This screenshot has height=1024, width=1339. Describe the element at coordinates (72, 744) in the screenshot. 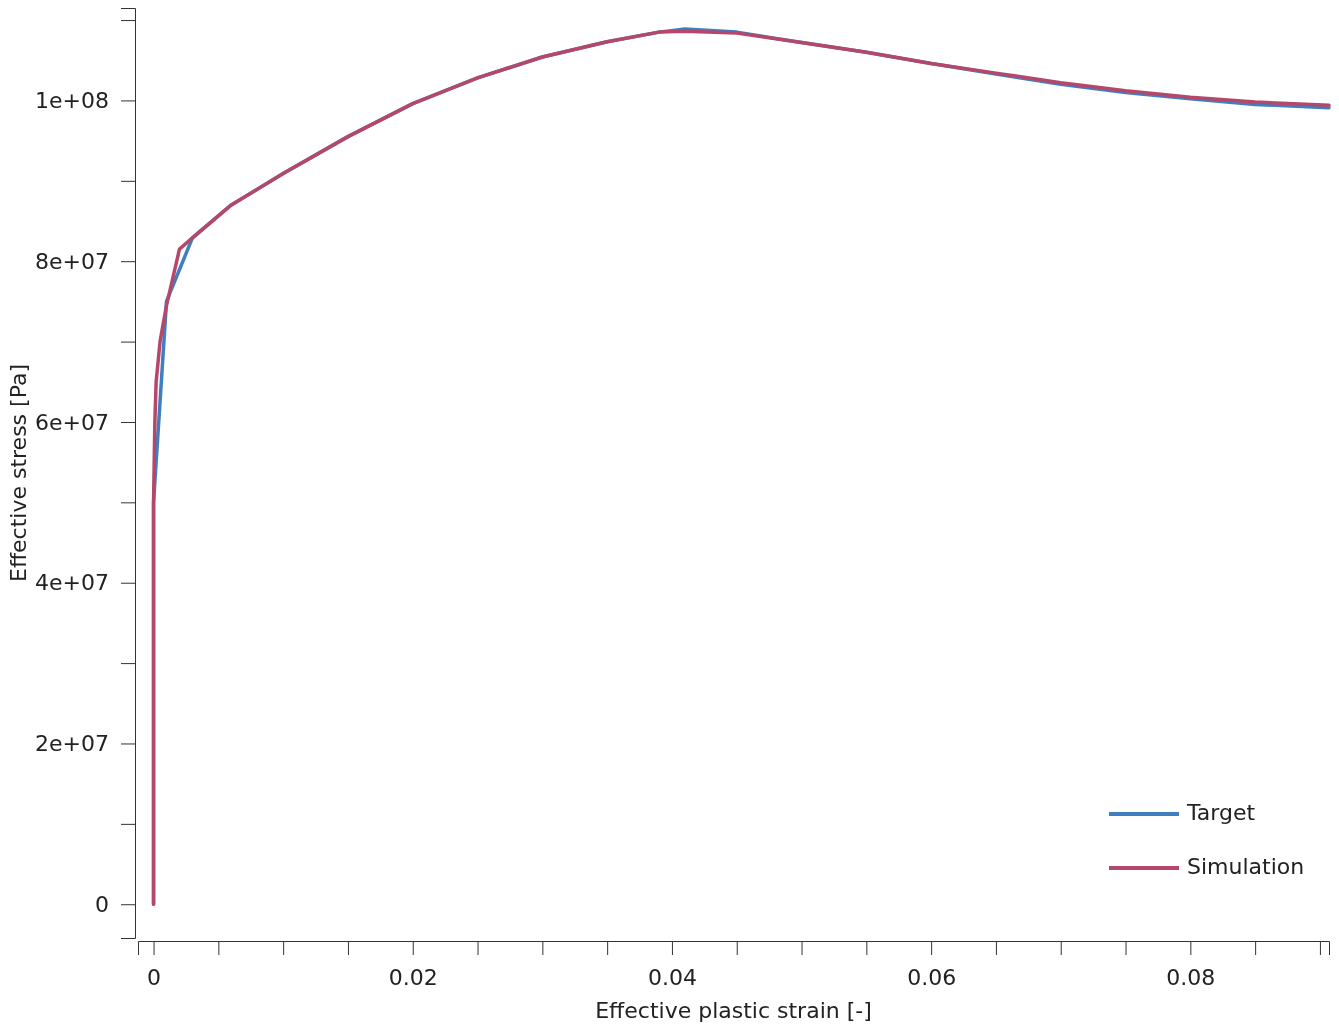

I see `y-tick-label: 2e+07` at that location.